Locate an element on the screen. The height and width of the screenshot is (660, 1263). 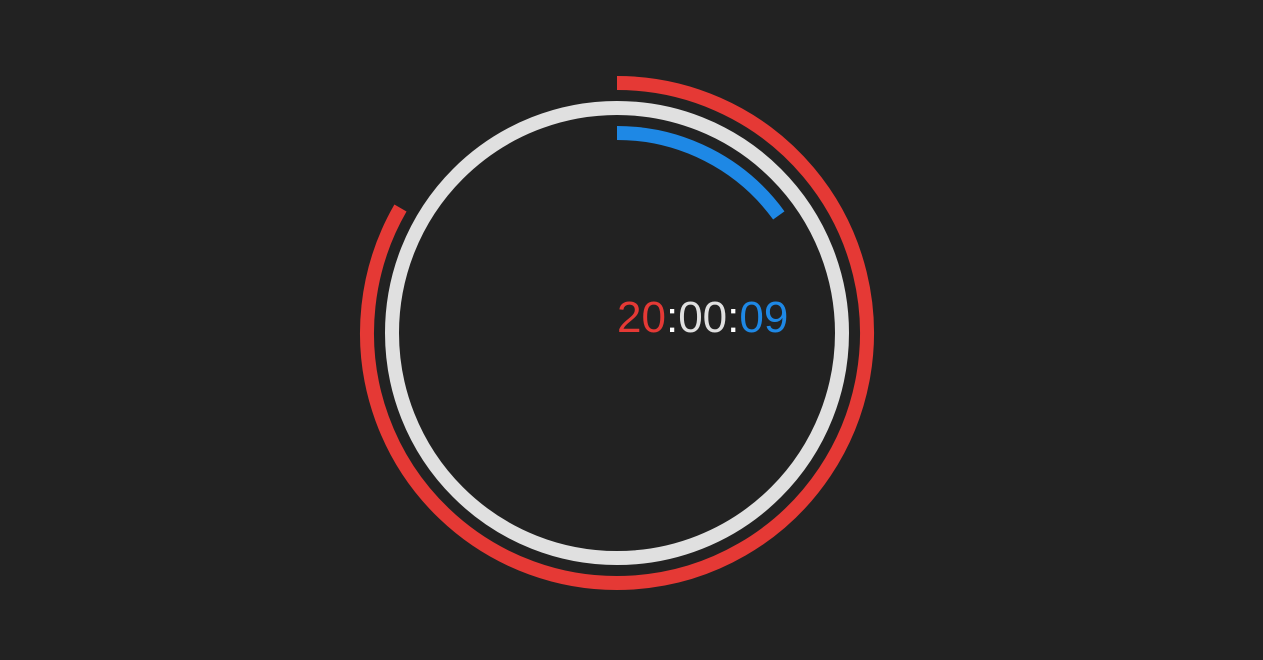
seconds-value: 09 is located at coordinates (764, 317).